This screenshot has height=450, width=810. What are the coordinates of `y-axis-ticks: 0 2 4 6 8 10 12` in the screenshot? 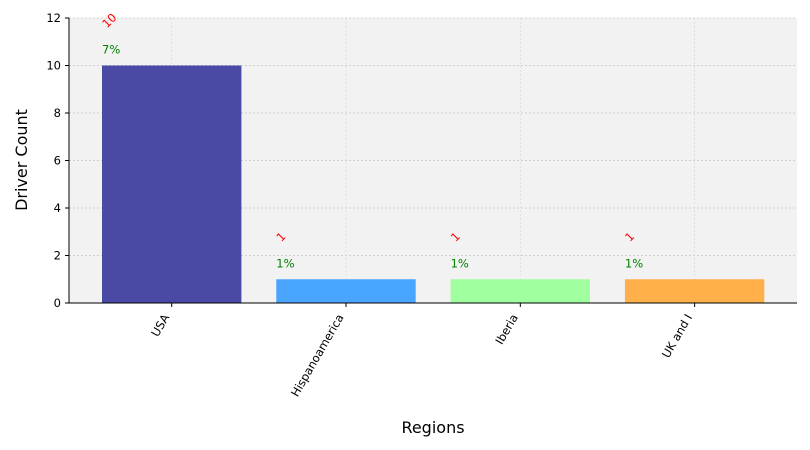 It's located at (57, 160).